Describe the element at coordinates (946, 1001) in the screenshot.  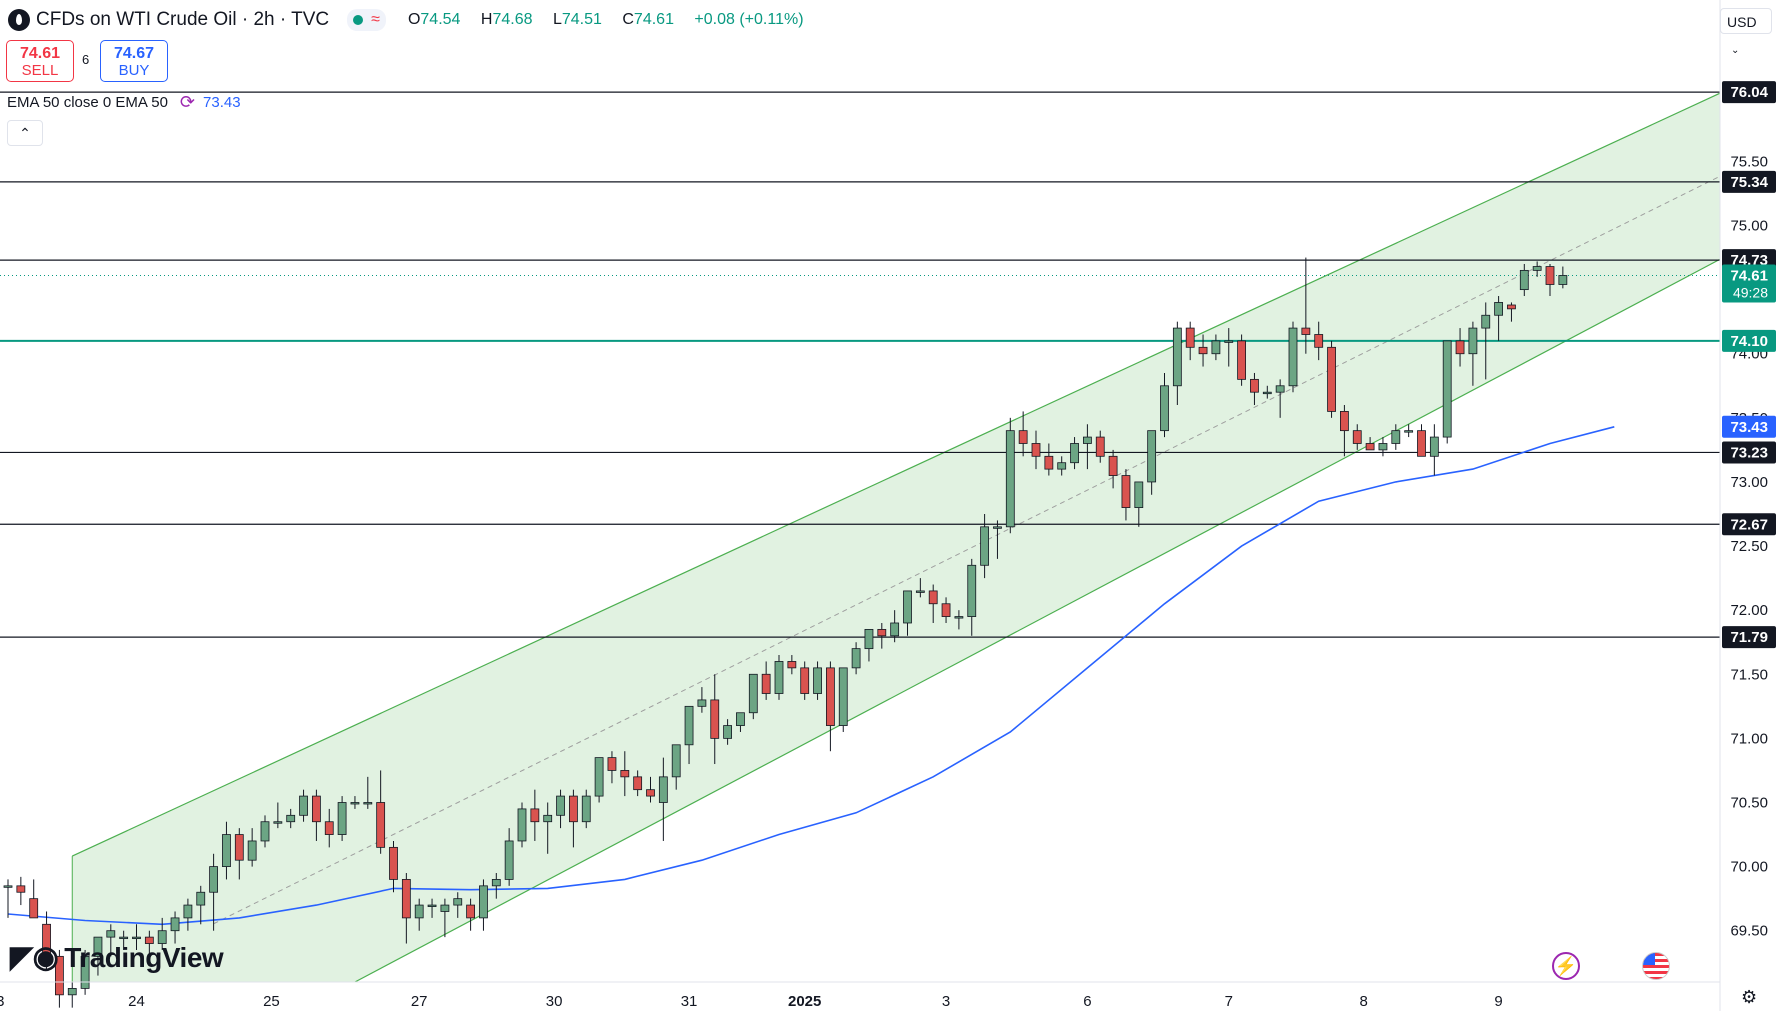
I see `x-tick-label: 3` at that location.